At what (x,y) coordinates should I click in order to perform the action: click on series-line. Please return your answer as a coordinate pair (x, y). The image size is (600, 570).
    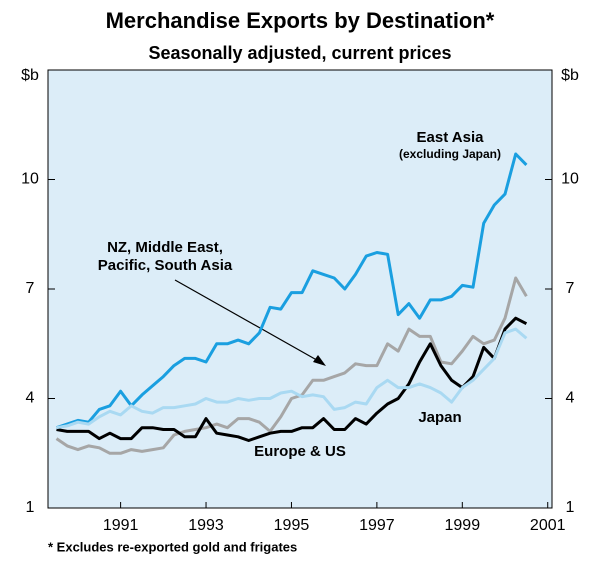
    Looking at the image, I should click on (292, 378).